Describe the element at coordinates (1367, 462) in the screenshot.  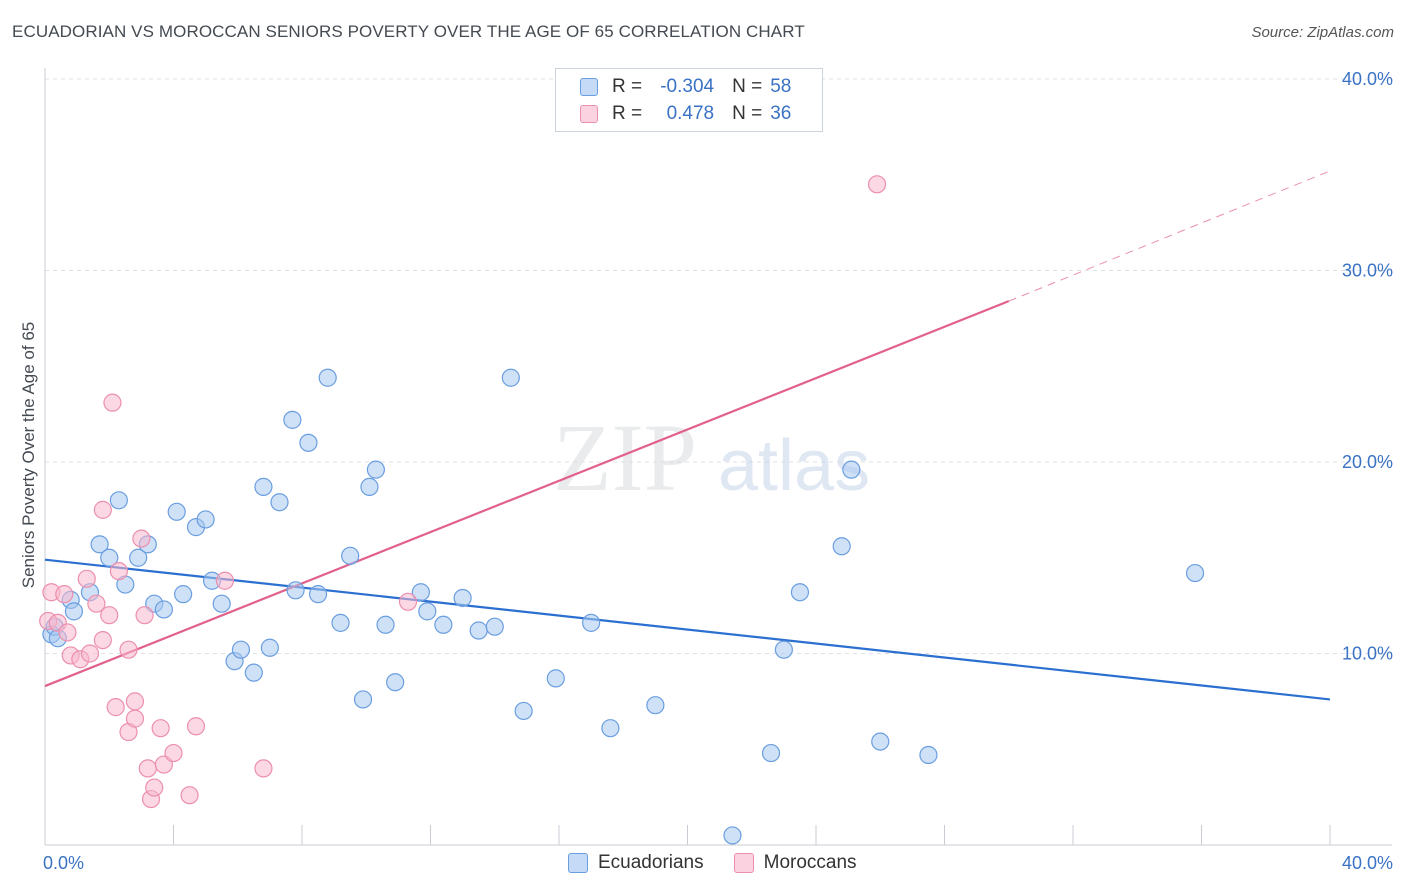
I see `y-tick-label: 20.0%` at that location.